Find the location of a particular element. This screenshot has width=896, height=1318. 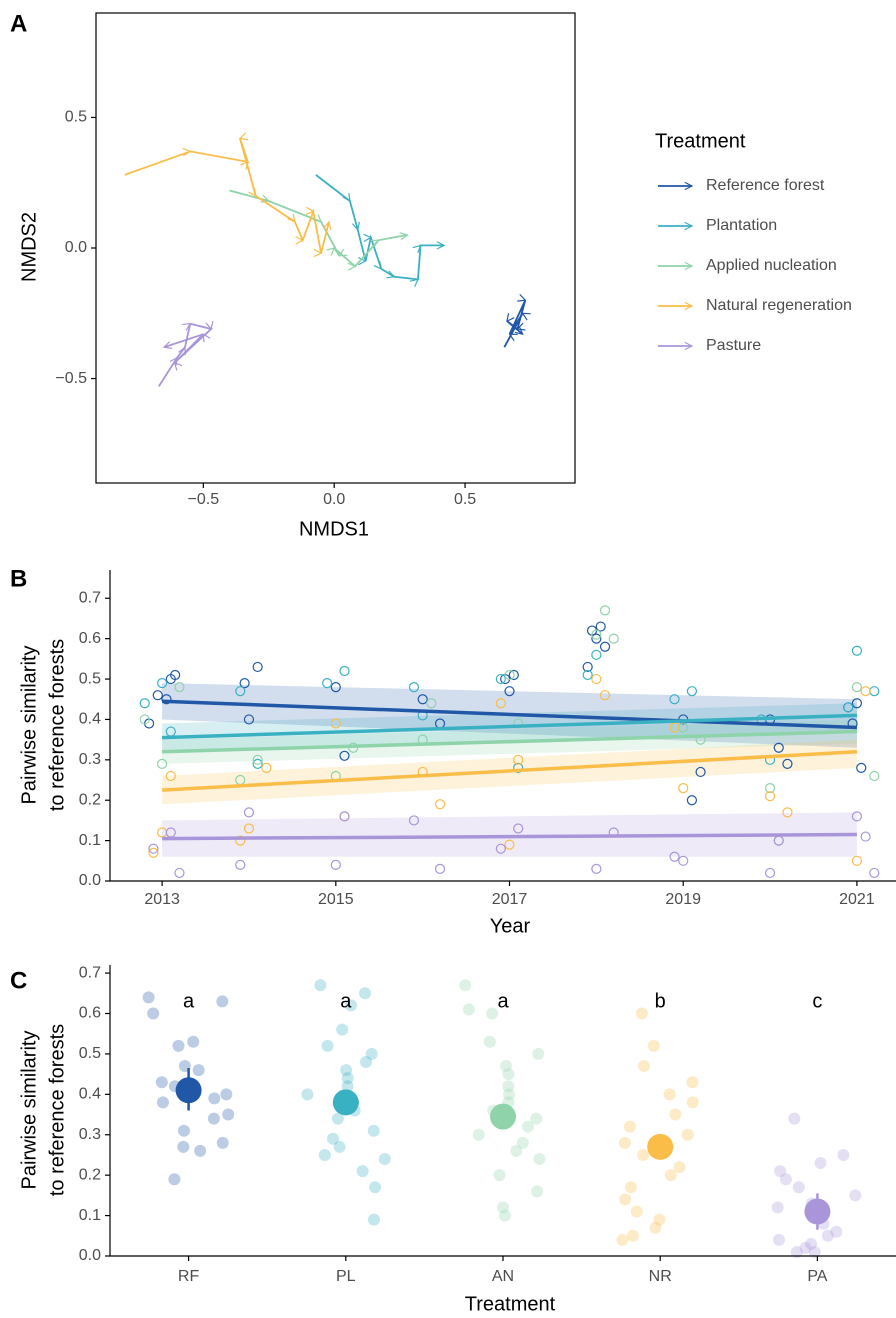

y-tick-label: 0.6 is located at coordinates (90, 1013).